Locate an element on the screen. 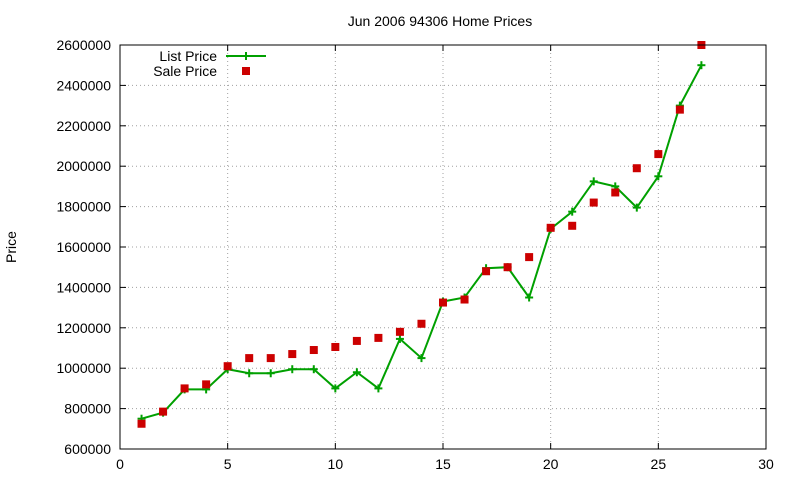 Image resolution: width=800 pixels, height=480 pixels. y-tick-label: 2600000 is located at coordinates (83, 45).